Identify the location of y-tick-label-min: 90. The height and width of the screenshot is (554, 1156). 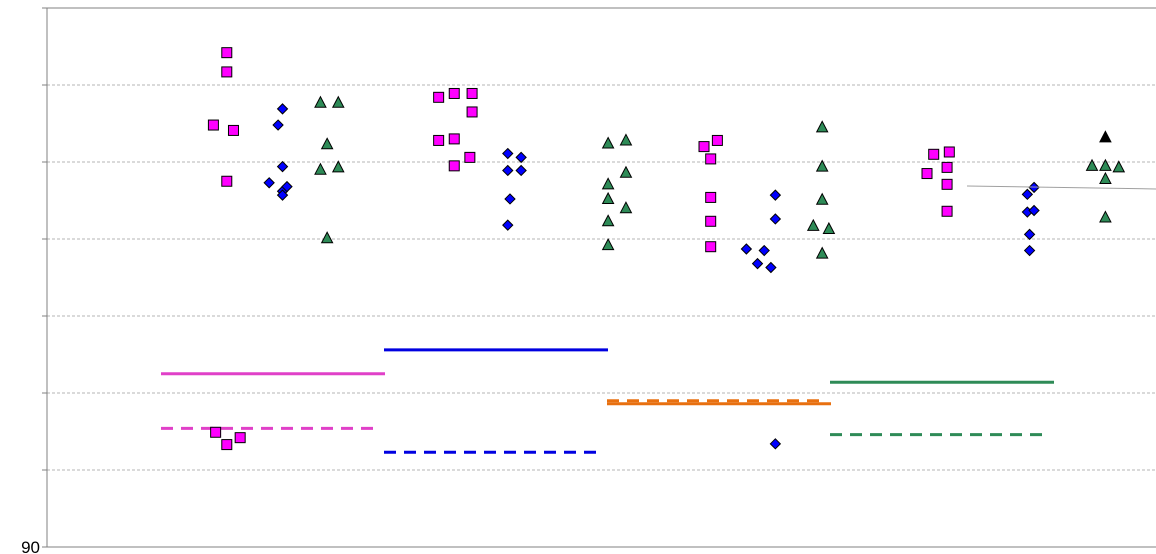
(30, 546).